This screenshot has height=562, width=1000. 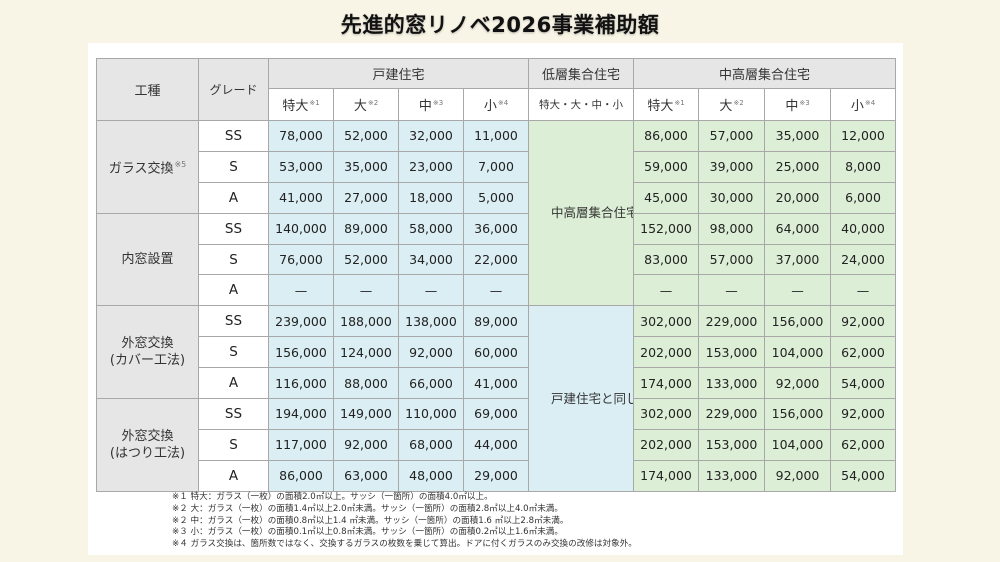 What do you see at coordinates (496, 197) in the screenshot?
I see `amount-cell: 5,000` at bounding box center [496, 197].